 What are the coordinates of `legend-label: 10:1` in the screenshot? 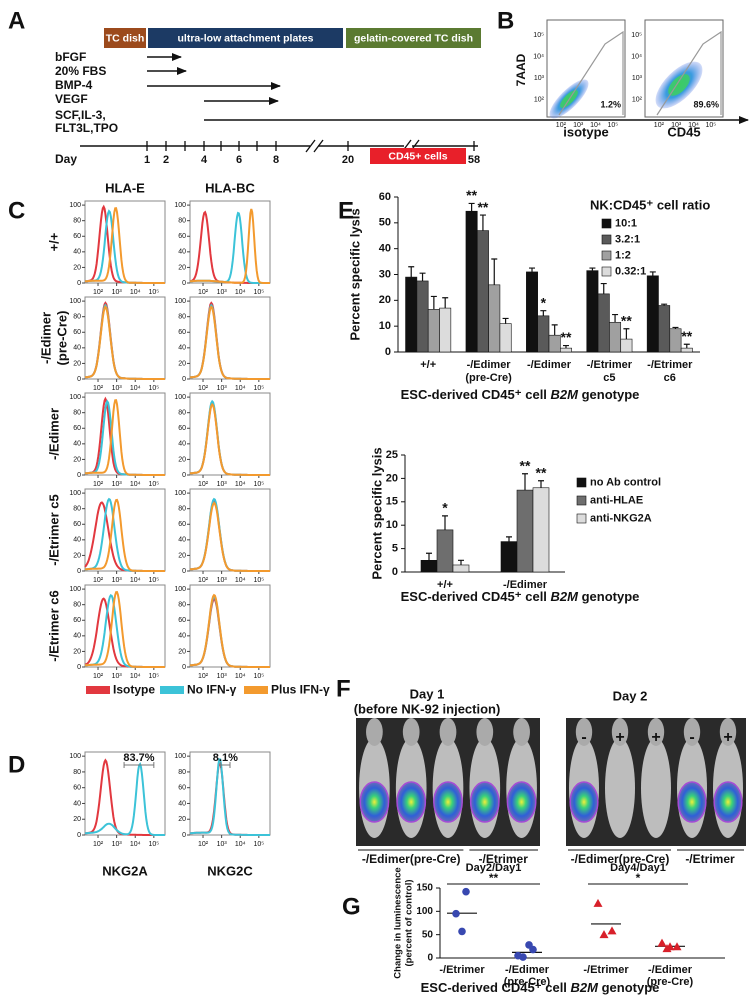 It's located at (626, 223).